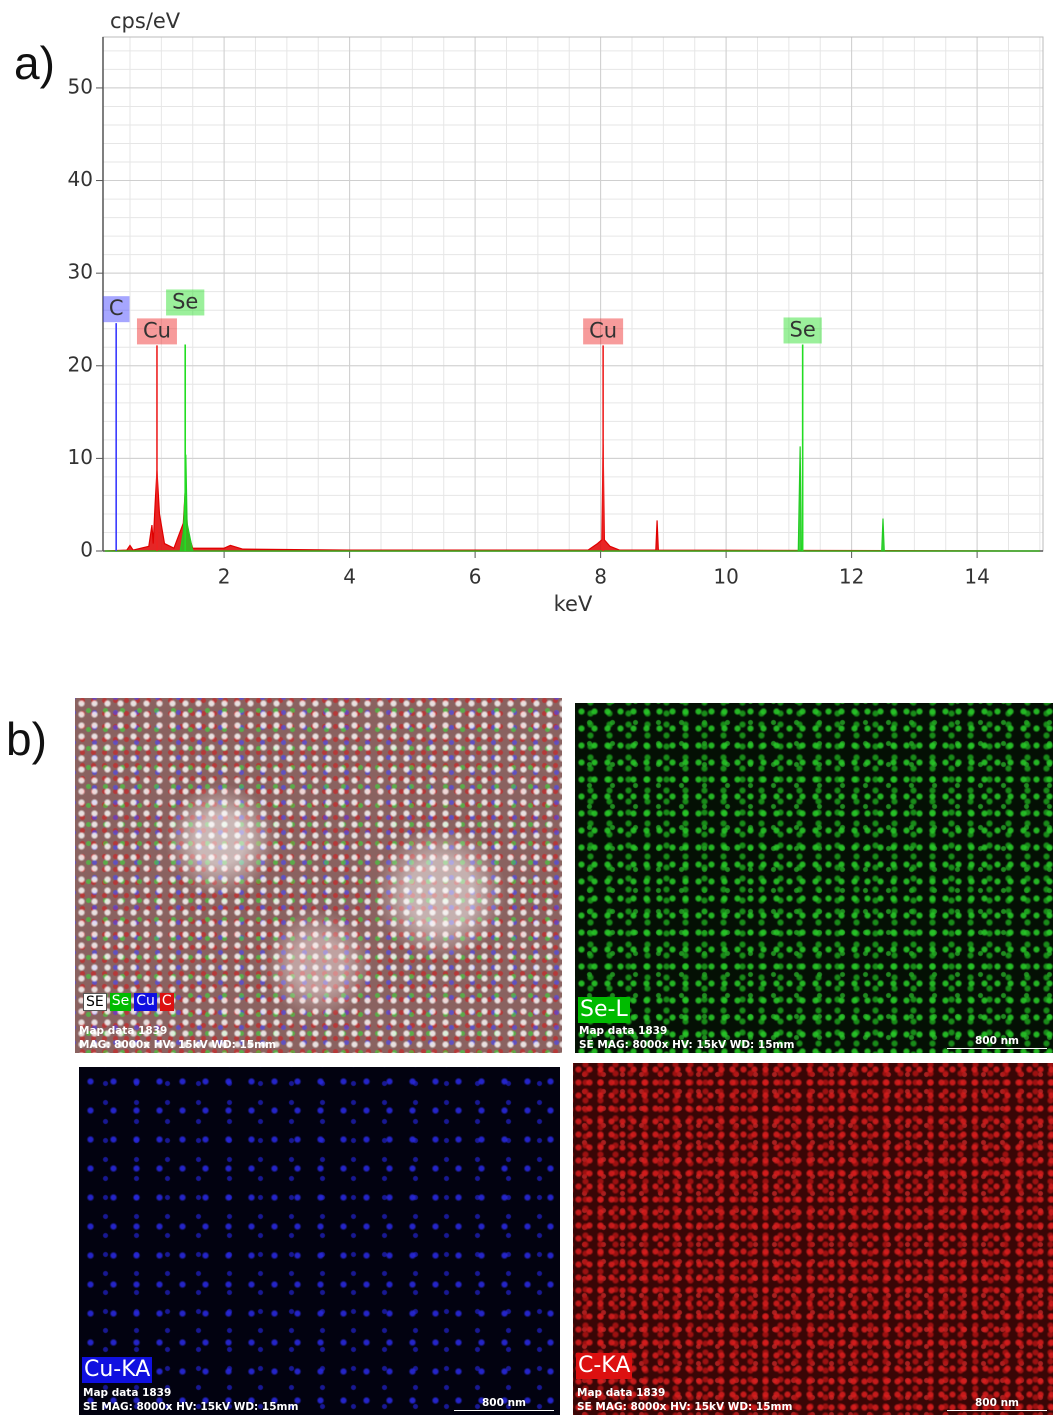 The image size is (1054, 1415). Describe the element at coordinates (604, 1010) in the screenshot. I see `map-label: Se-L` at that location.